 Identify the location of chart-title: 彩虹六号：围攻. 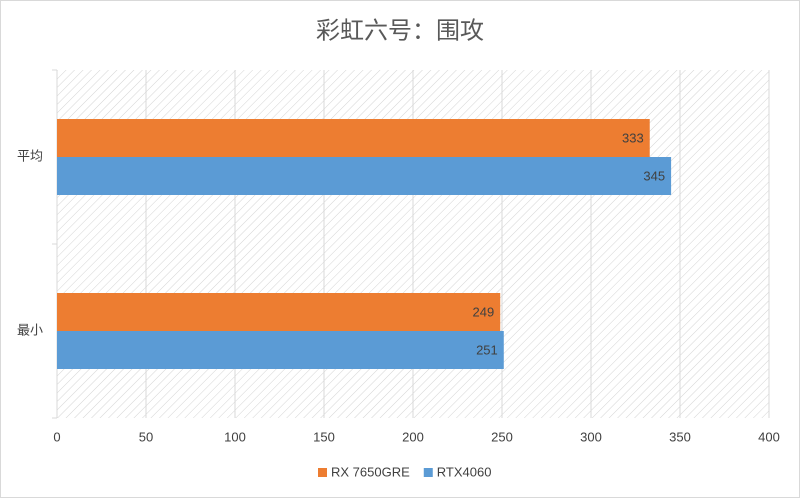
(400, 30).